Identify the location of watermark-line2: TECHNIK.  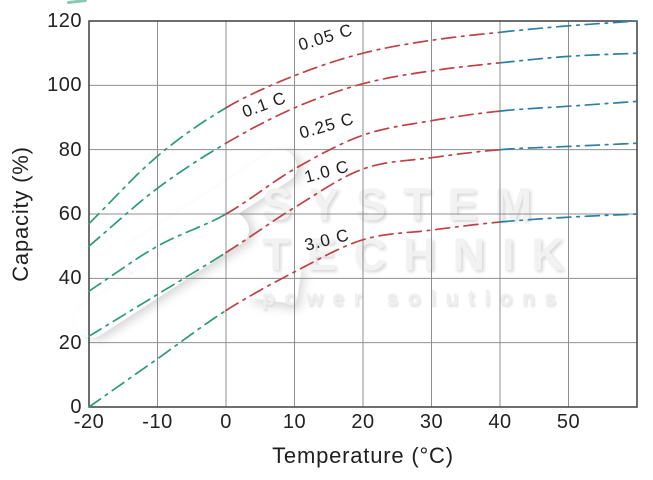
(421, 254).